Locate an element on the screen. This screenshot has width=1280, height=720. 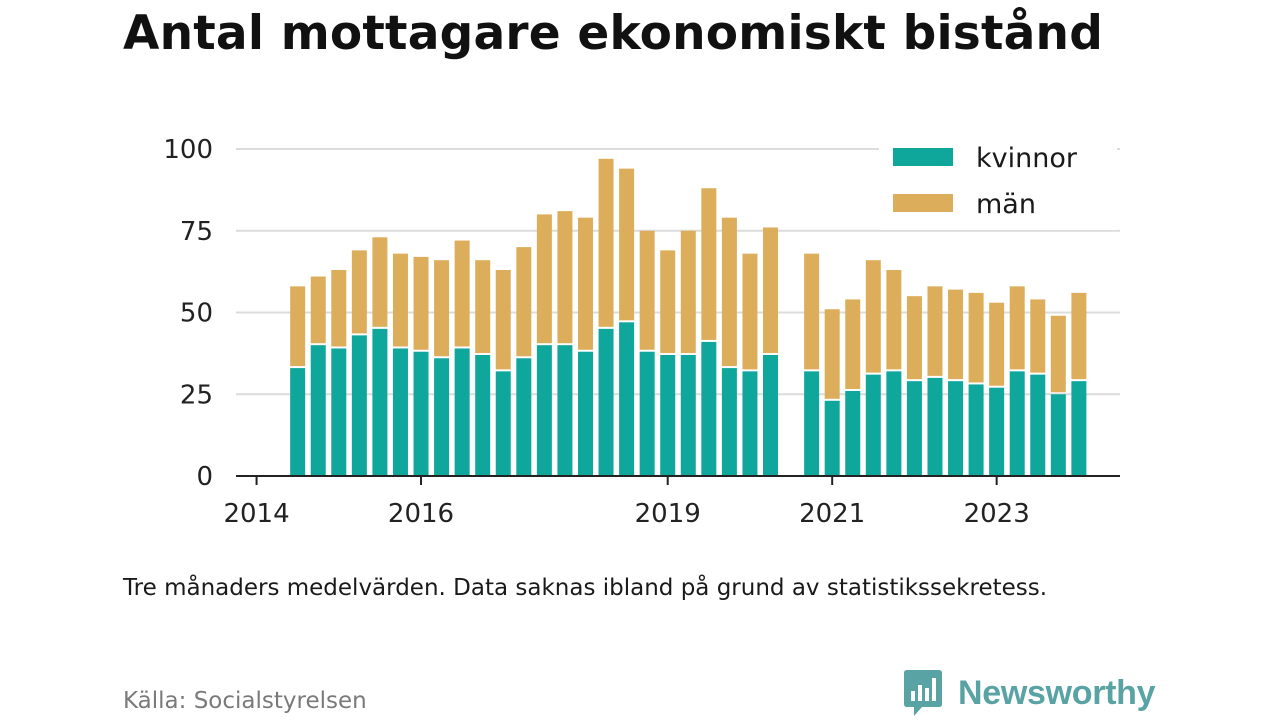
legend-swatch-kvinnor is located at coordinates (923, 157).